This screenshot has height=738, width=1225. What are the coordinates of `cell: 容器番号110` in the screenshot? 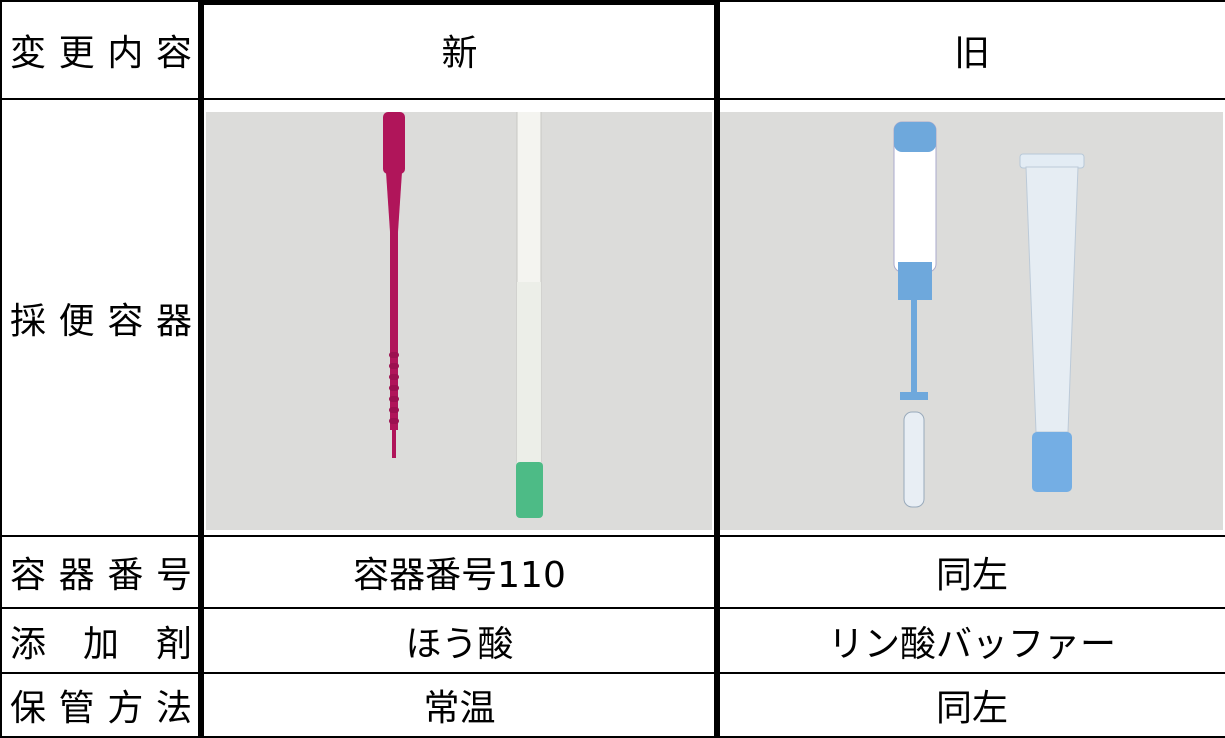 It's located at (459, 572).